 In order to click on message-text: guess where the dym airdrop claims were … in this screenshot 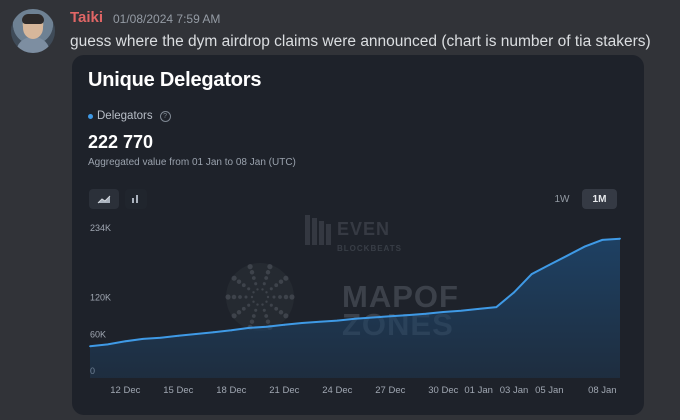, I will do `click(360, 41)`.